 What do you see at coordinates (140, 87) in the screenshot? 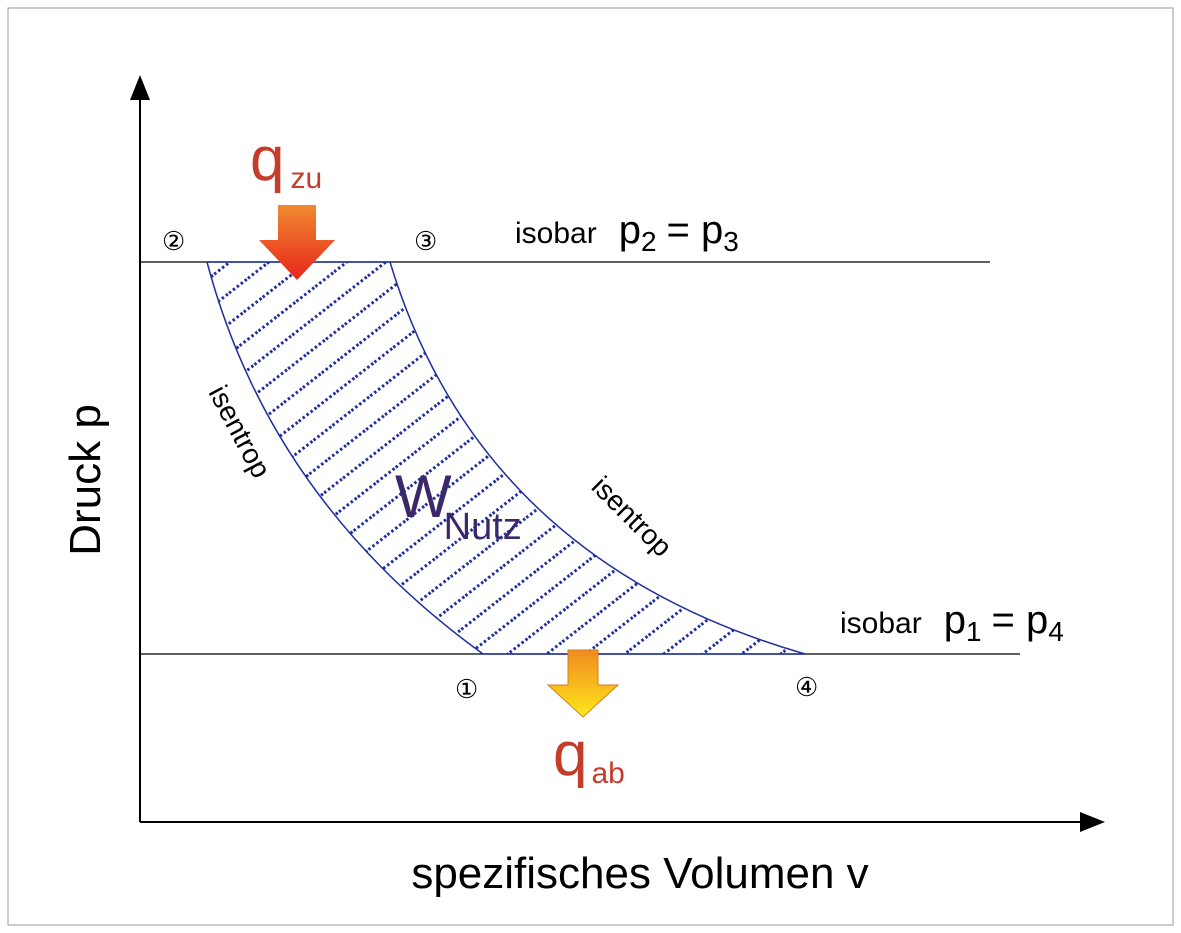
I see `y-arrow` at bounding box center [140, 87].